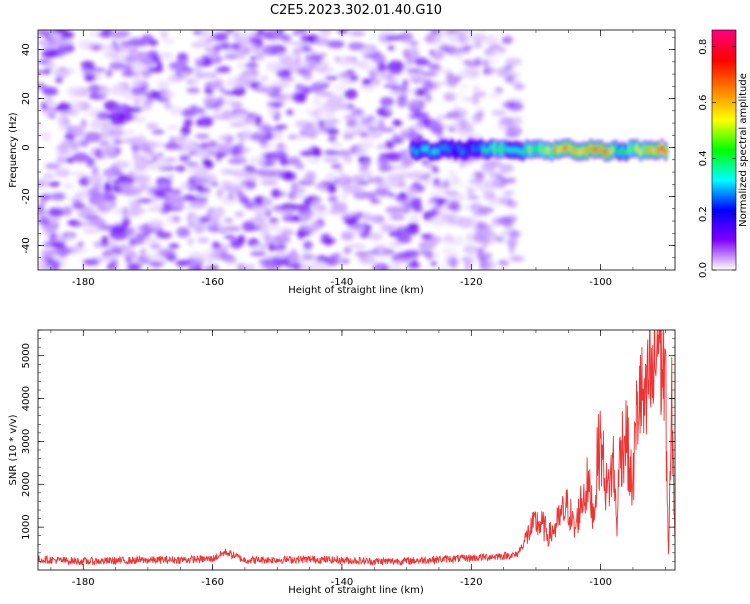 Image resolution: width=750 pixels, height=604 pixels. I want to click on colorbar-tick-label: 0.0, so click(703, 270).